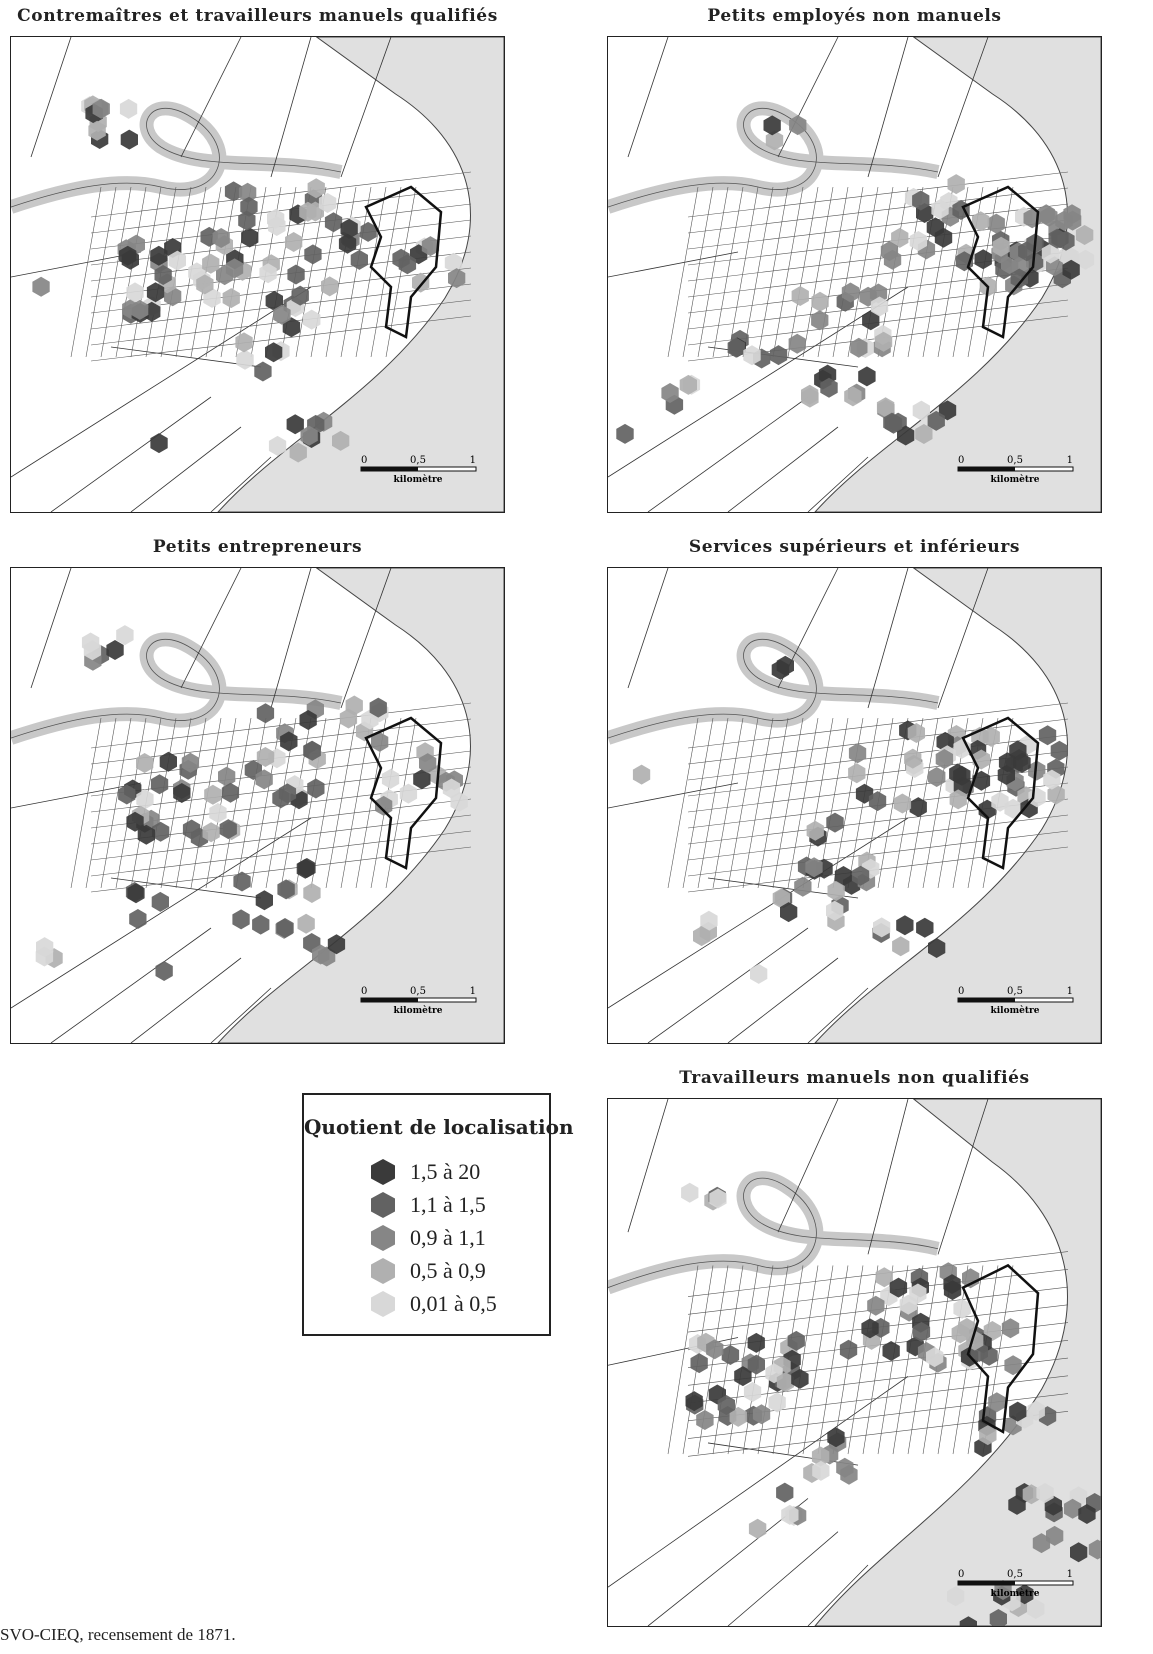 This screenshot has height=1654, width=1153. What do you see at coordinates (176, 157) in the screenshot?
I see `saint-charles-river-outline` at bounding box center [176, 157].